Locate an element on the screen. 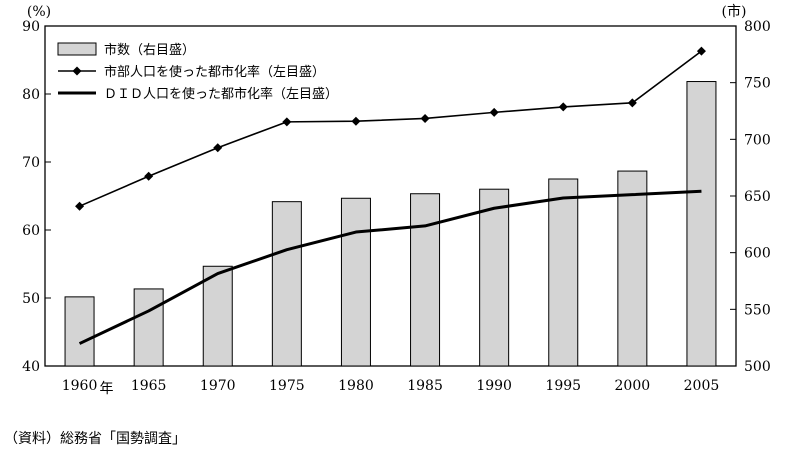 The width and height of the screenshot is (785, 461). x-tick-label: 2000 is located at coordinates (633, 386).